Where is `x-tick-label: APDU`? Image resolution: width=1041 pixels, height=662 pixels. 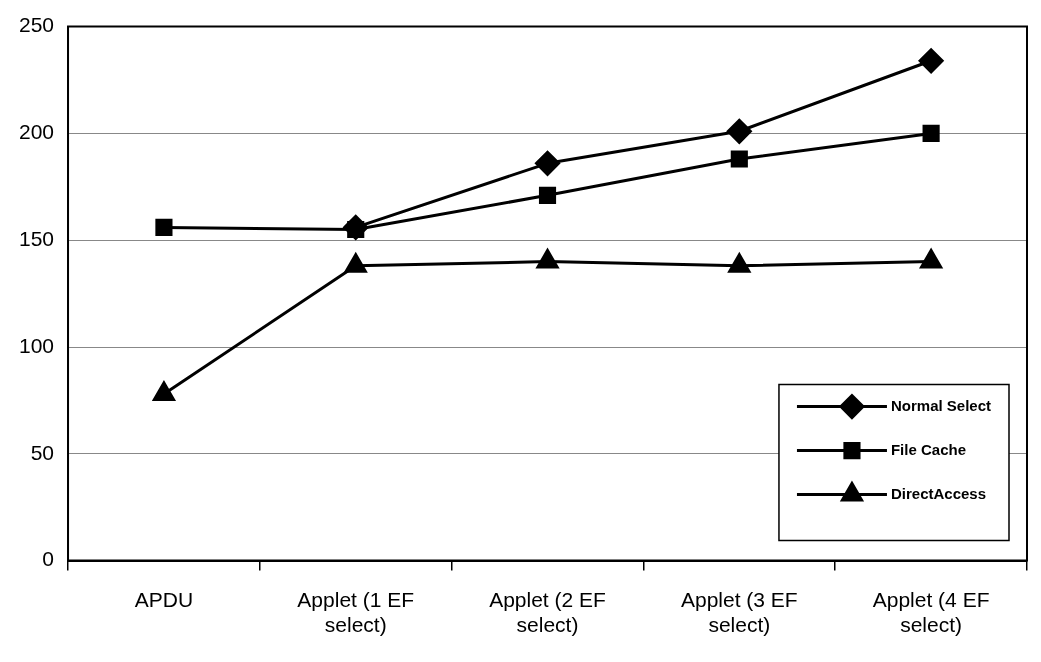
x-tick-label: APDU is located at coordinates (164, 599).